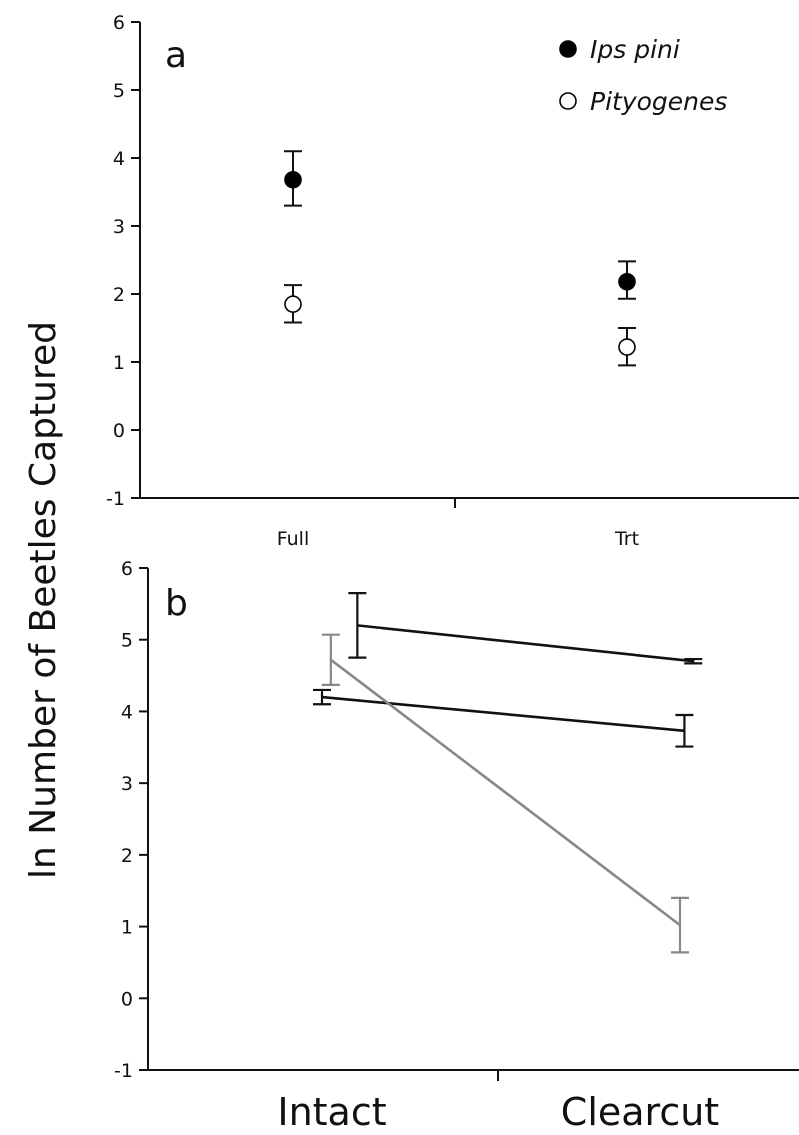 This screenshot has width=799, height=1135. Describe the element at coordinates (119, 23) in the screenshot. I see `panel-a-y-tick-label: 6` at that location.